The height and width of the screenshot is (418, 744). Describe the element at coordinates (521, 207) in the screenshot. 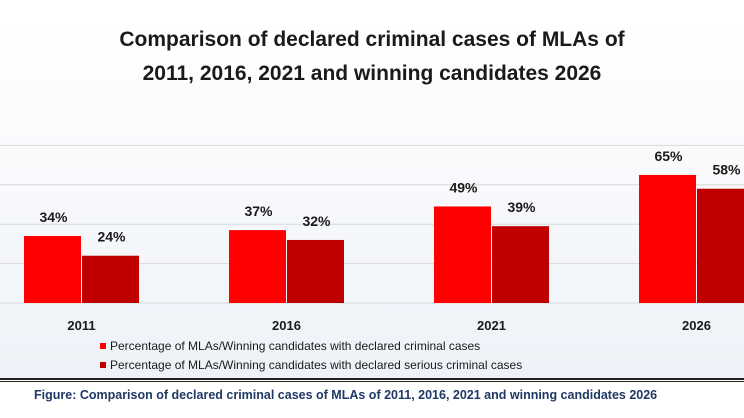

I see `data-label-2021-series-2: 39%` at that location.